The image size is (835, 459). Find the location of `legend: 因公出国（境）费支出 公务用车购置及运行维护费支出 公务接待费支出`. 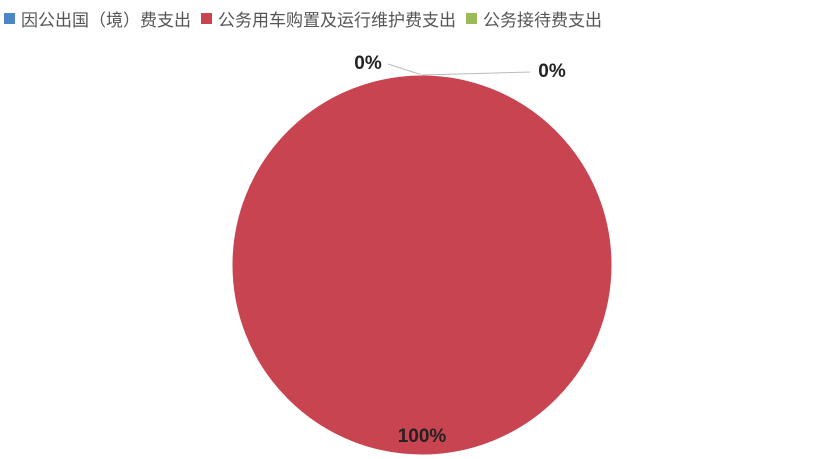

legend: 因公出国（境）费支出 公务用车购置及运行维护费支出 公务接待费支出 is located at coordinates (419, 18).